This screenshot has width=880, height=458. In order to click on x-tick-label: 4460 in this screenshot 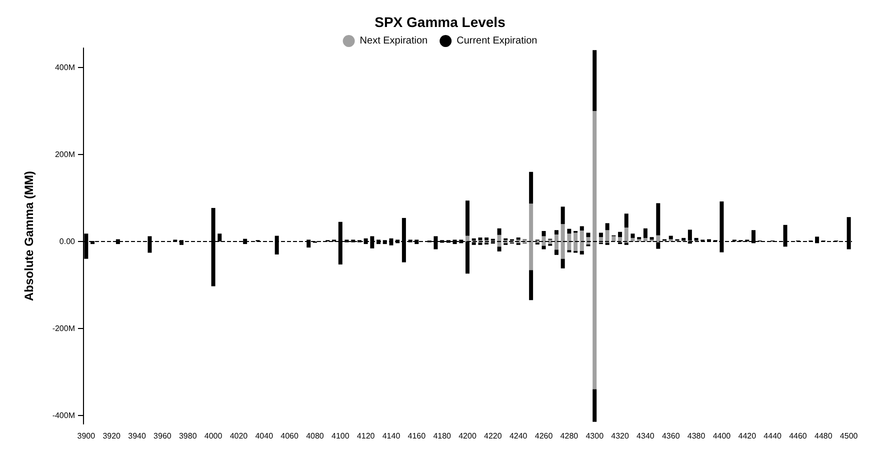, I will do `click(798, 436)`.